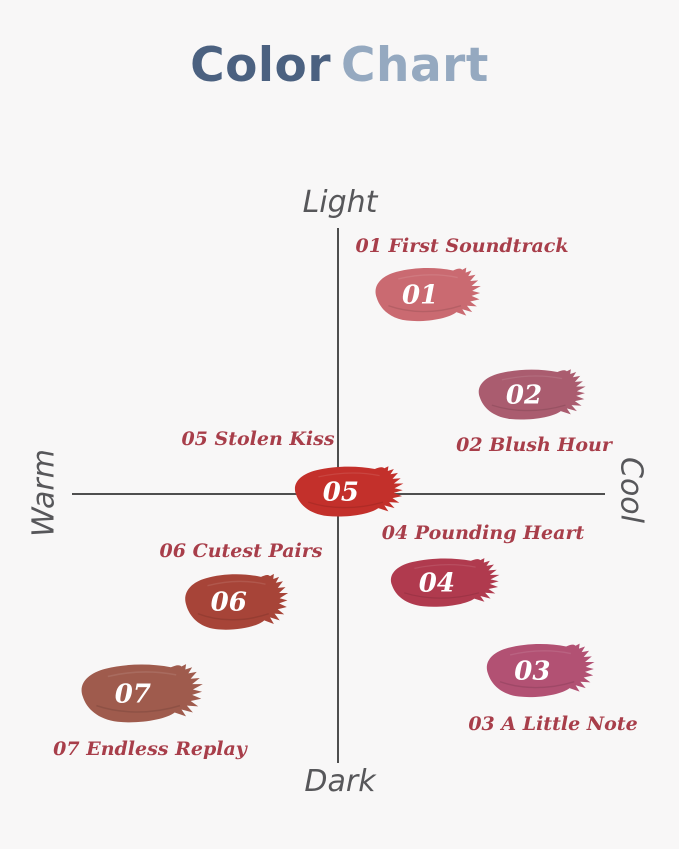 This screenshot has width=679, height=849. I want to click on axis-label-warm: Warm, so click(44, 493).